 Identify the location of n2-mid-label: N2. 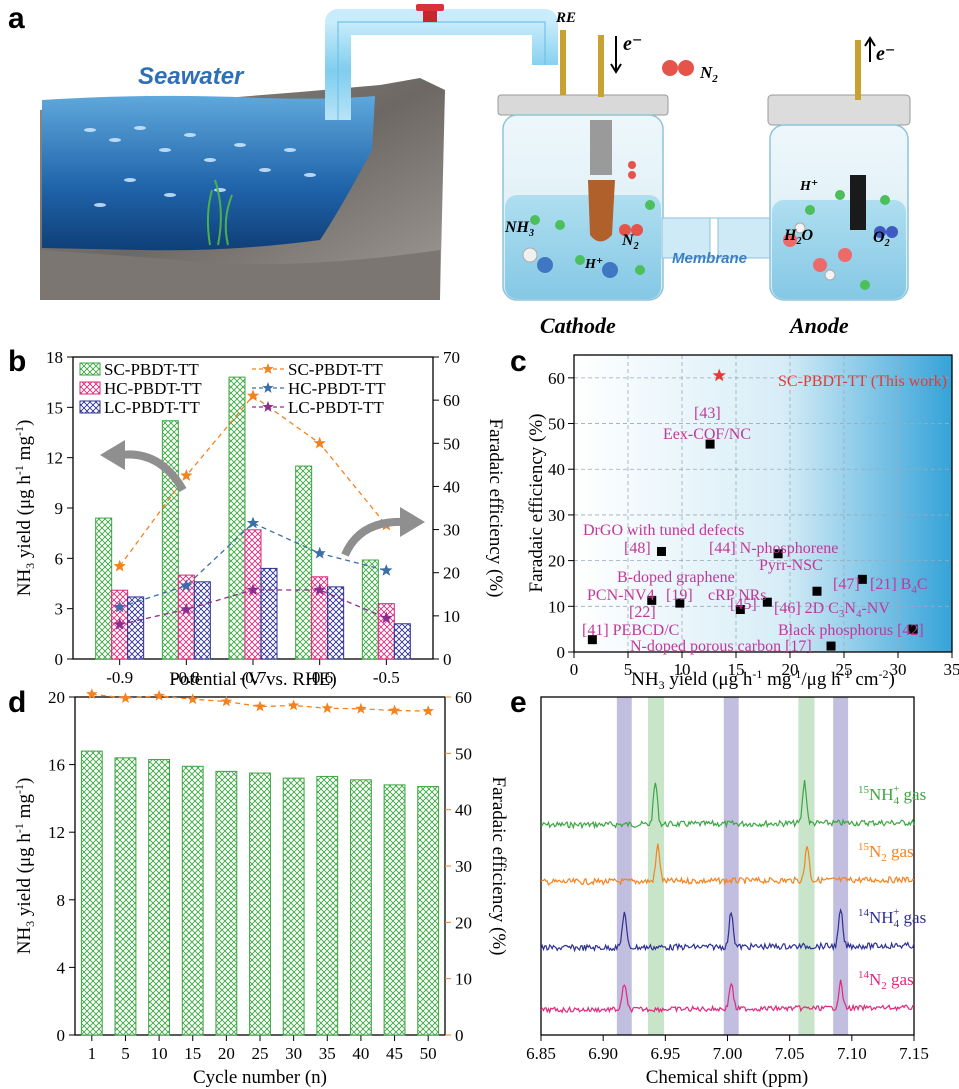
(630, 242).